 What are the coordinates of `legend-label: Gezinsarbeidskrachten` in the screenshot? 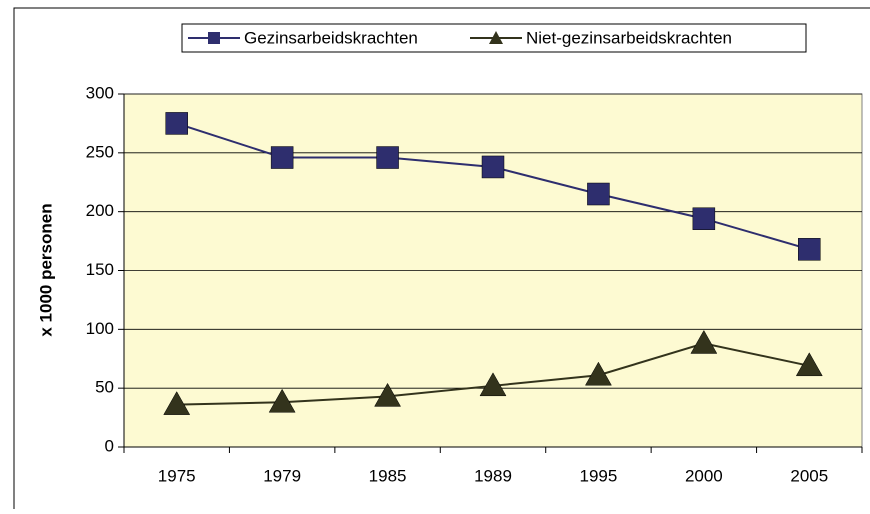 It's located at (331, 37).